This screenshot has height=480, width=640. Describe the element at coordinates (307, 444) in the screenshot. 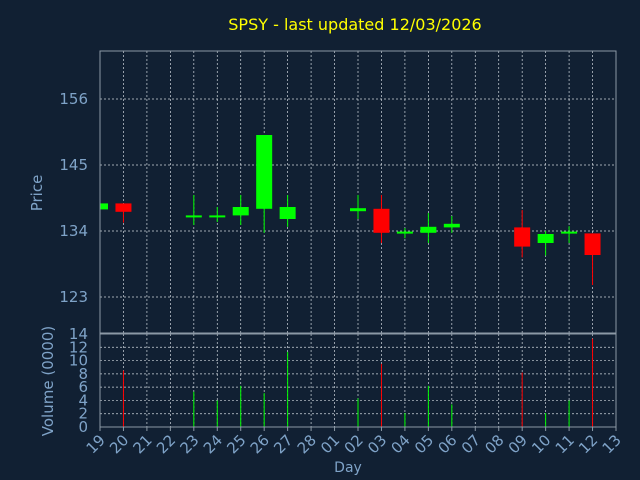

I see `x-tick-label: 28` at that location.